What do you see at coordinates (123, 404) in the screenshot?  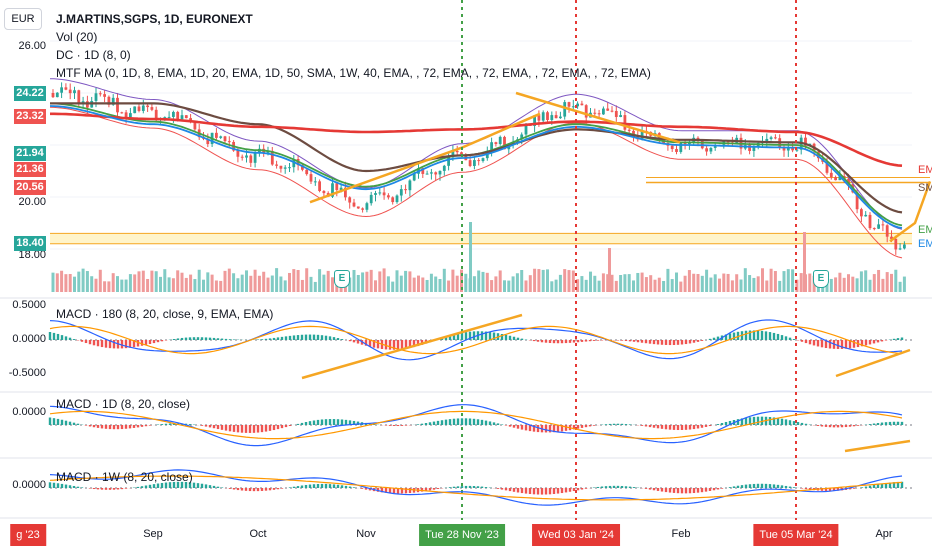 I see `macd-1d-label: MACD · 1D (8, 20, close)` at bounding box center [123, 404].